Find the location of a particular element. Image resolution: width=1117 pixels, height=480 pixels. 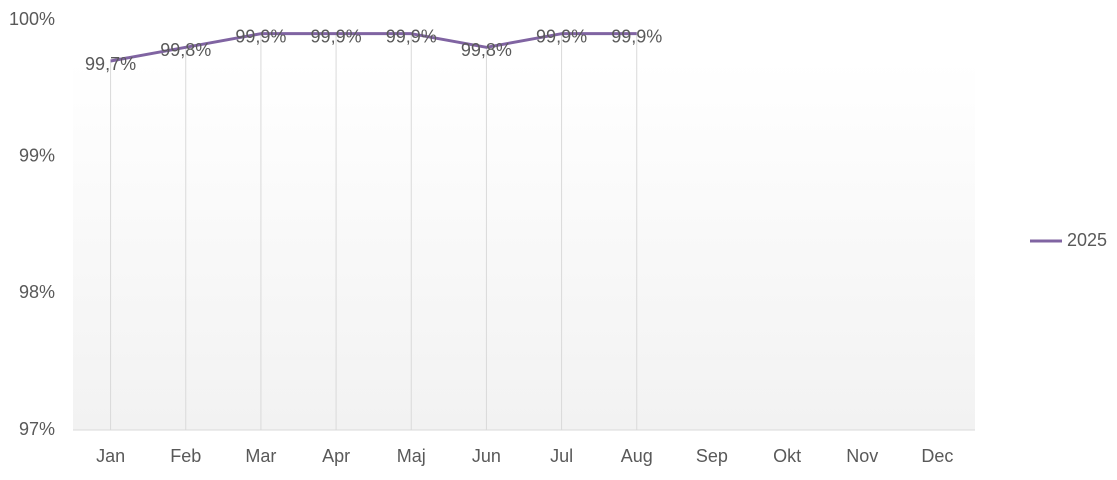

x-tick-label: Apr is located at coordinates (336, 456).